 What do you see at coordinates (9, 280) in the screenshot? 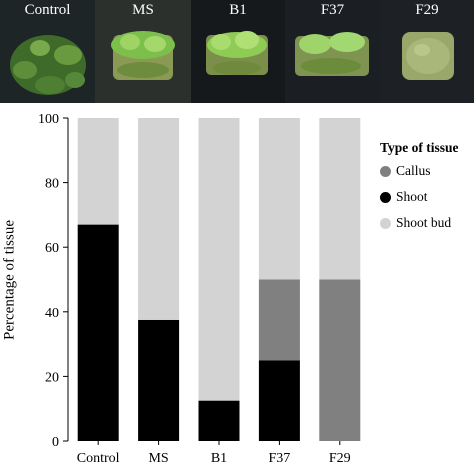
I see `y-axis-label: Percentage of tissue` at bounding box center [9, 280].